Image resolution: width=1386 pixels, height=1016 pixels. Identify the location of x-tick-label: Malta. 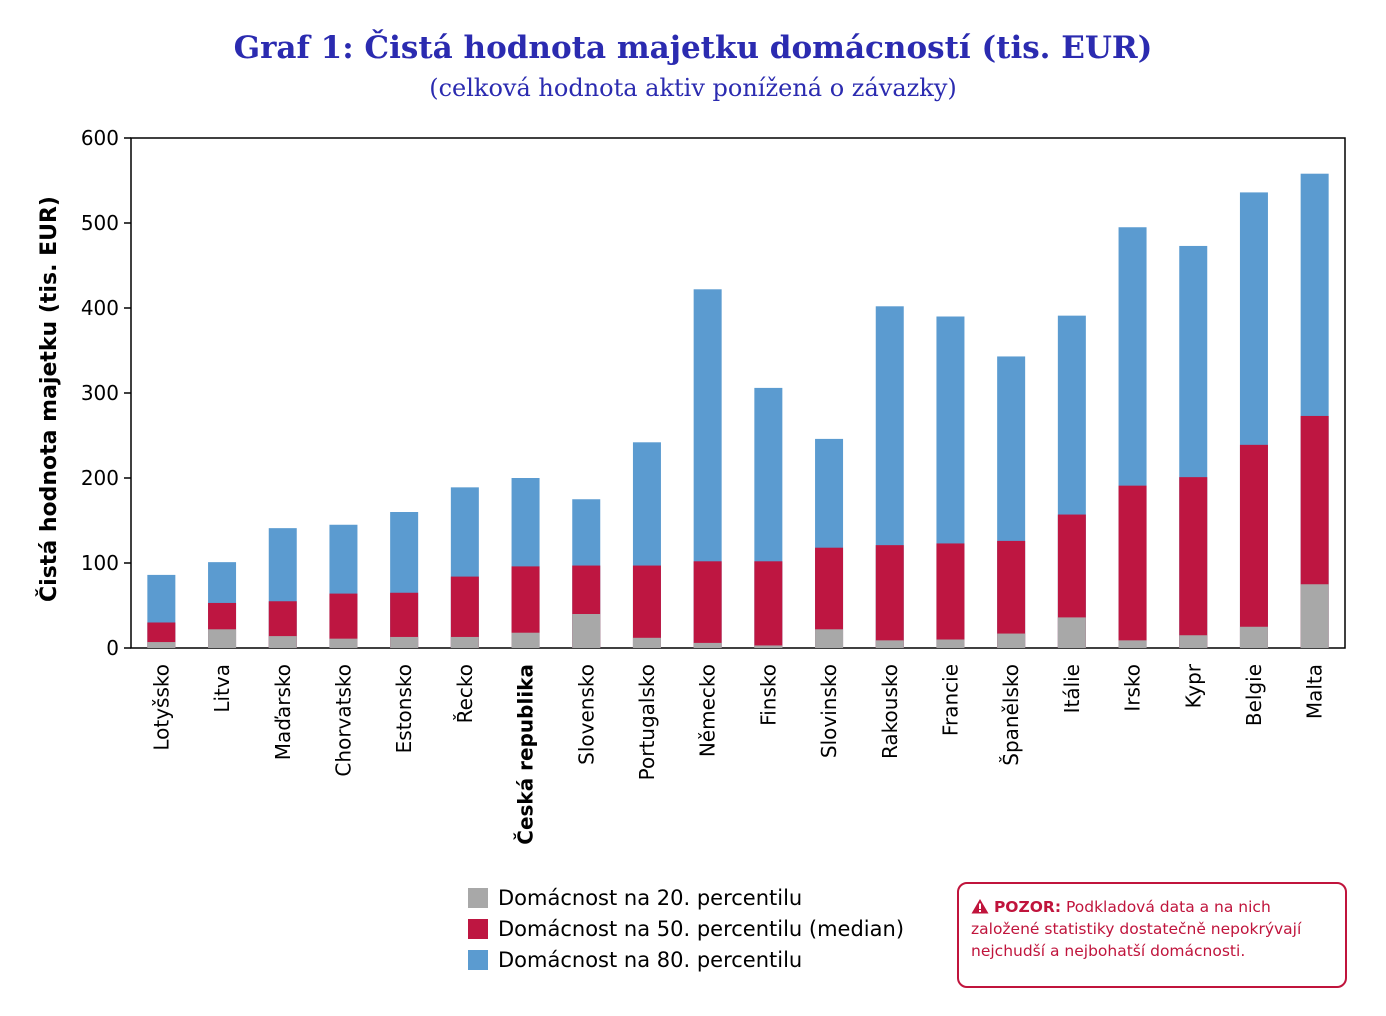
(1315, 691).